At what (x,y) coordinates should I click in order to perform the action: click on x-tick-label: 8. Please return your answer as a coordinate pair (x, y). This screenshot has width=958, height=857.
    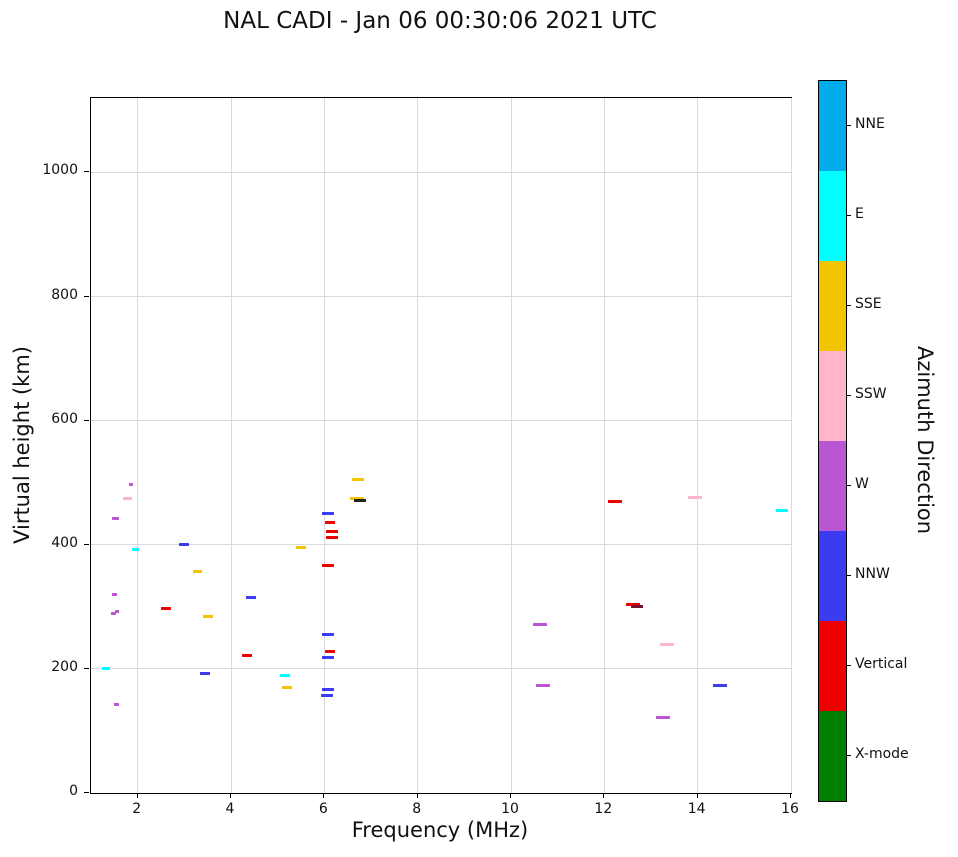
    Looking at the image, I should click on (417, 809).